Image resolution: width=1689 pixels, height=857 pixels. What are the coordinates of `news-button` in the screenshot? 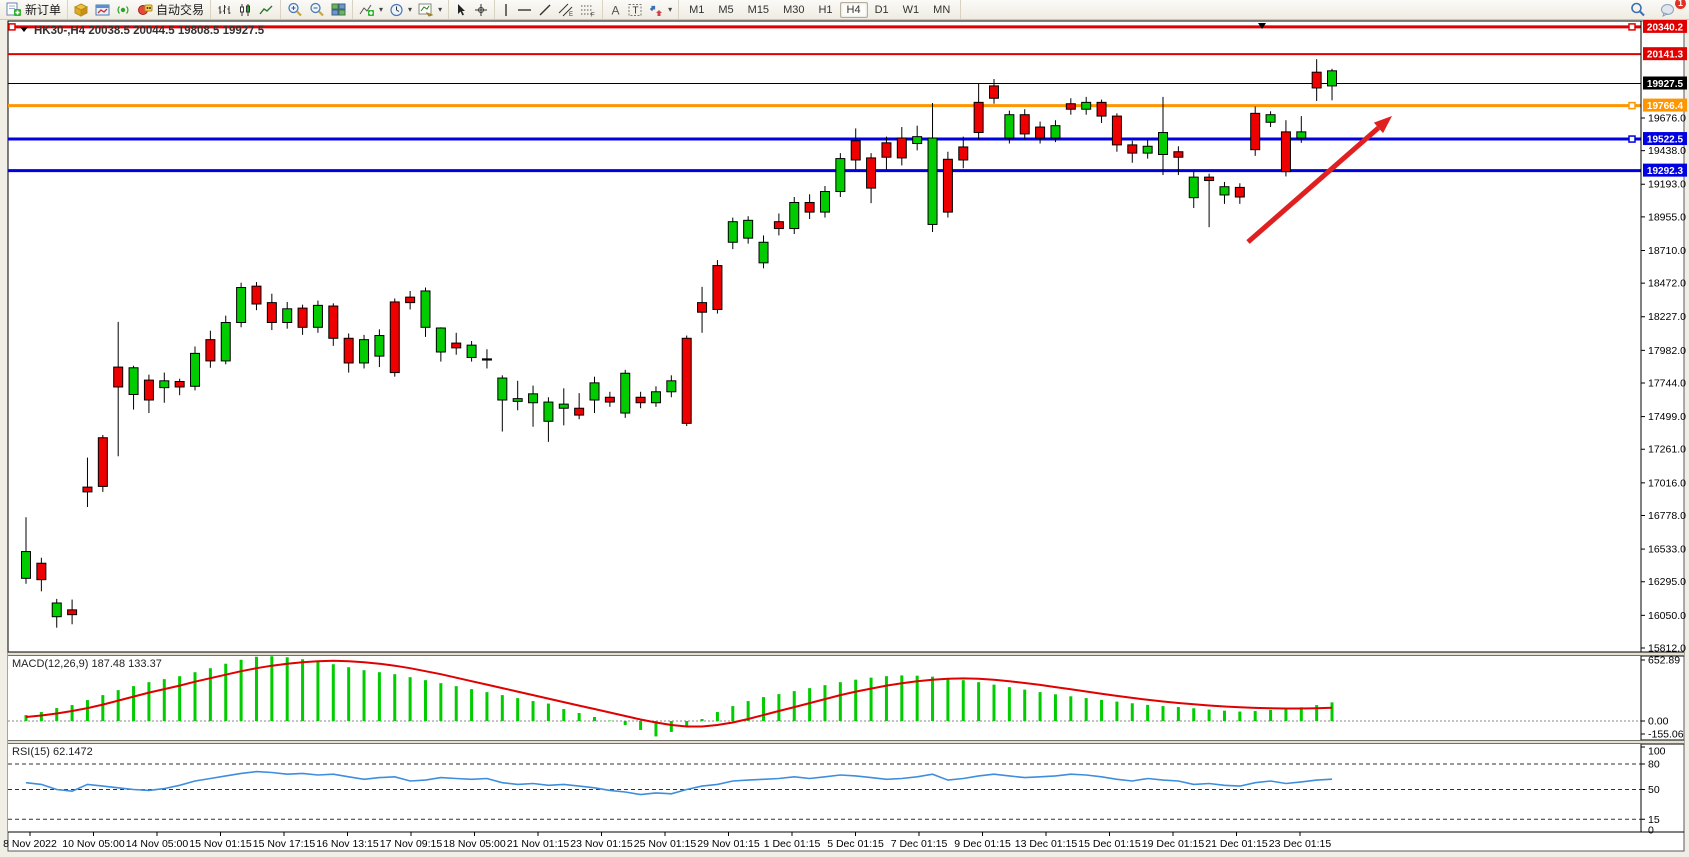 It's located at (123, 10).